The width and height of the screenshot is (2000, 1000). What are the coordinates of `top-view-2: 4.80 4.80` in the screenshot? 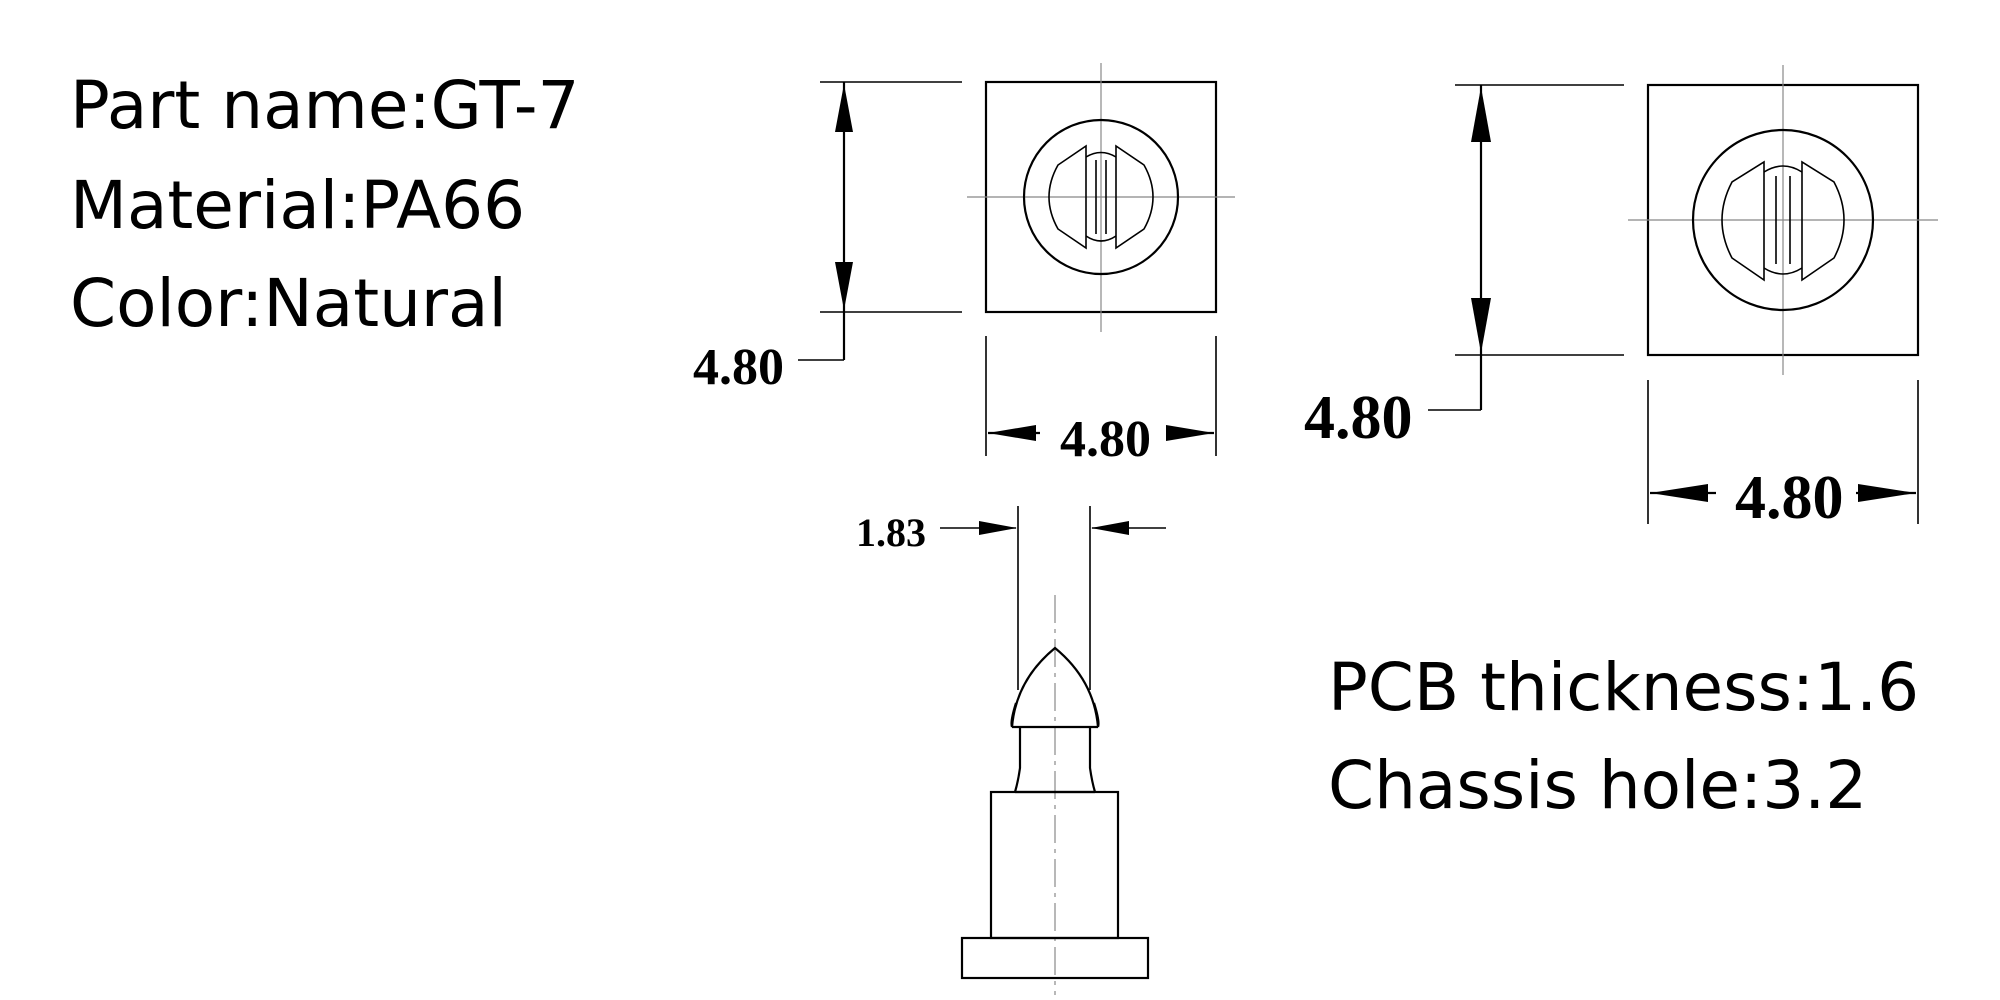 It's located at (1621, 298).